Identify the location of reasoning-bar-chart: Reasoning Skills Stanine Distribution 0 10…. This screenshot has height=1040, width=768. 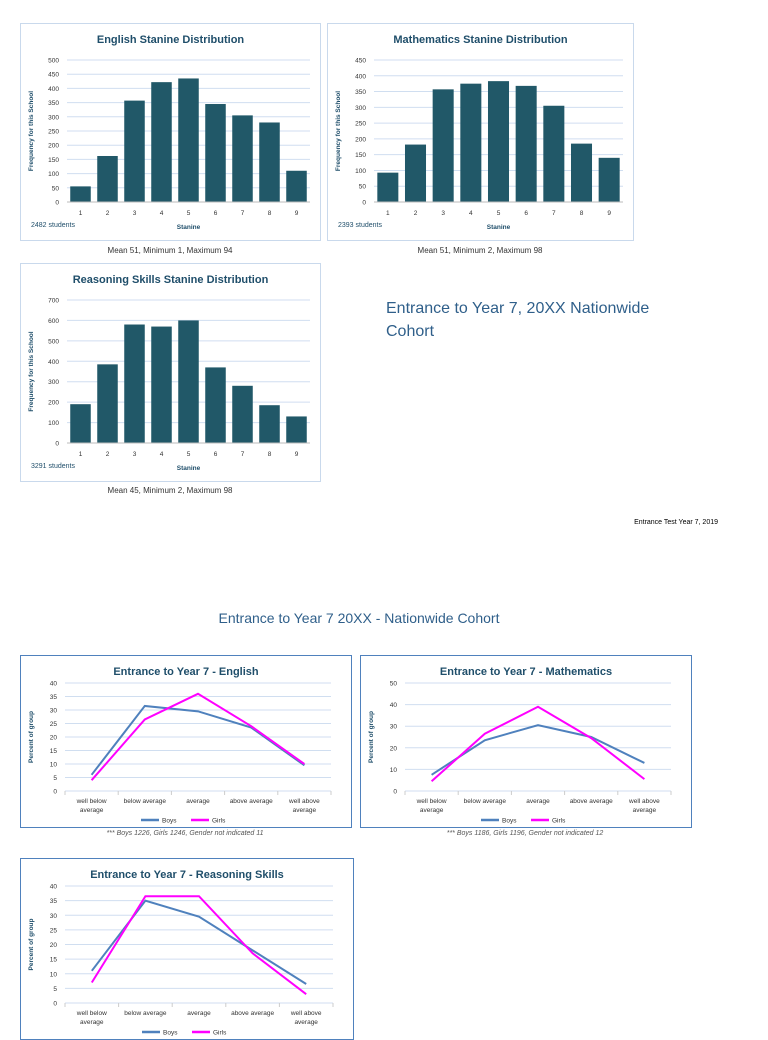
(170, 372).